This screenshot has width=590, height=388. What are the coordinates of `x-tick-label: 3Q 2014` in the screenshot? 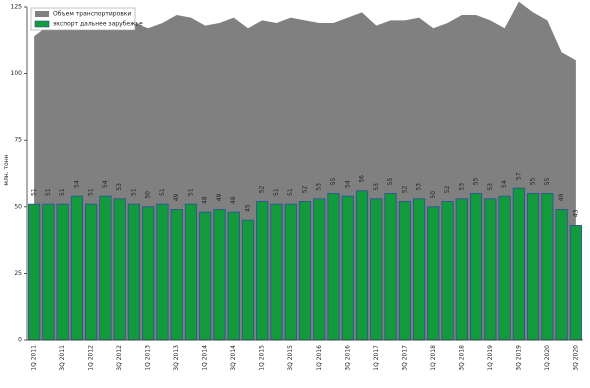 It's located at (233, 358).